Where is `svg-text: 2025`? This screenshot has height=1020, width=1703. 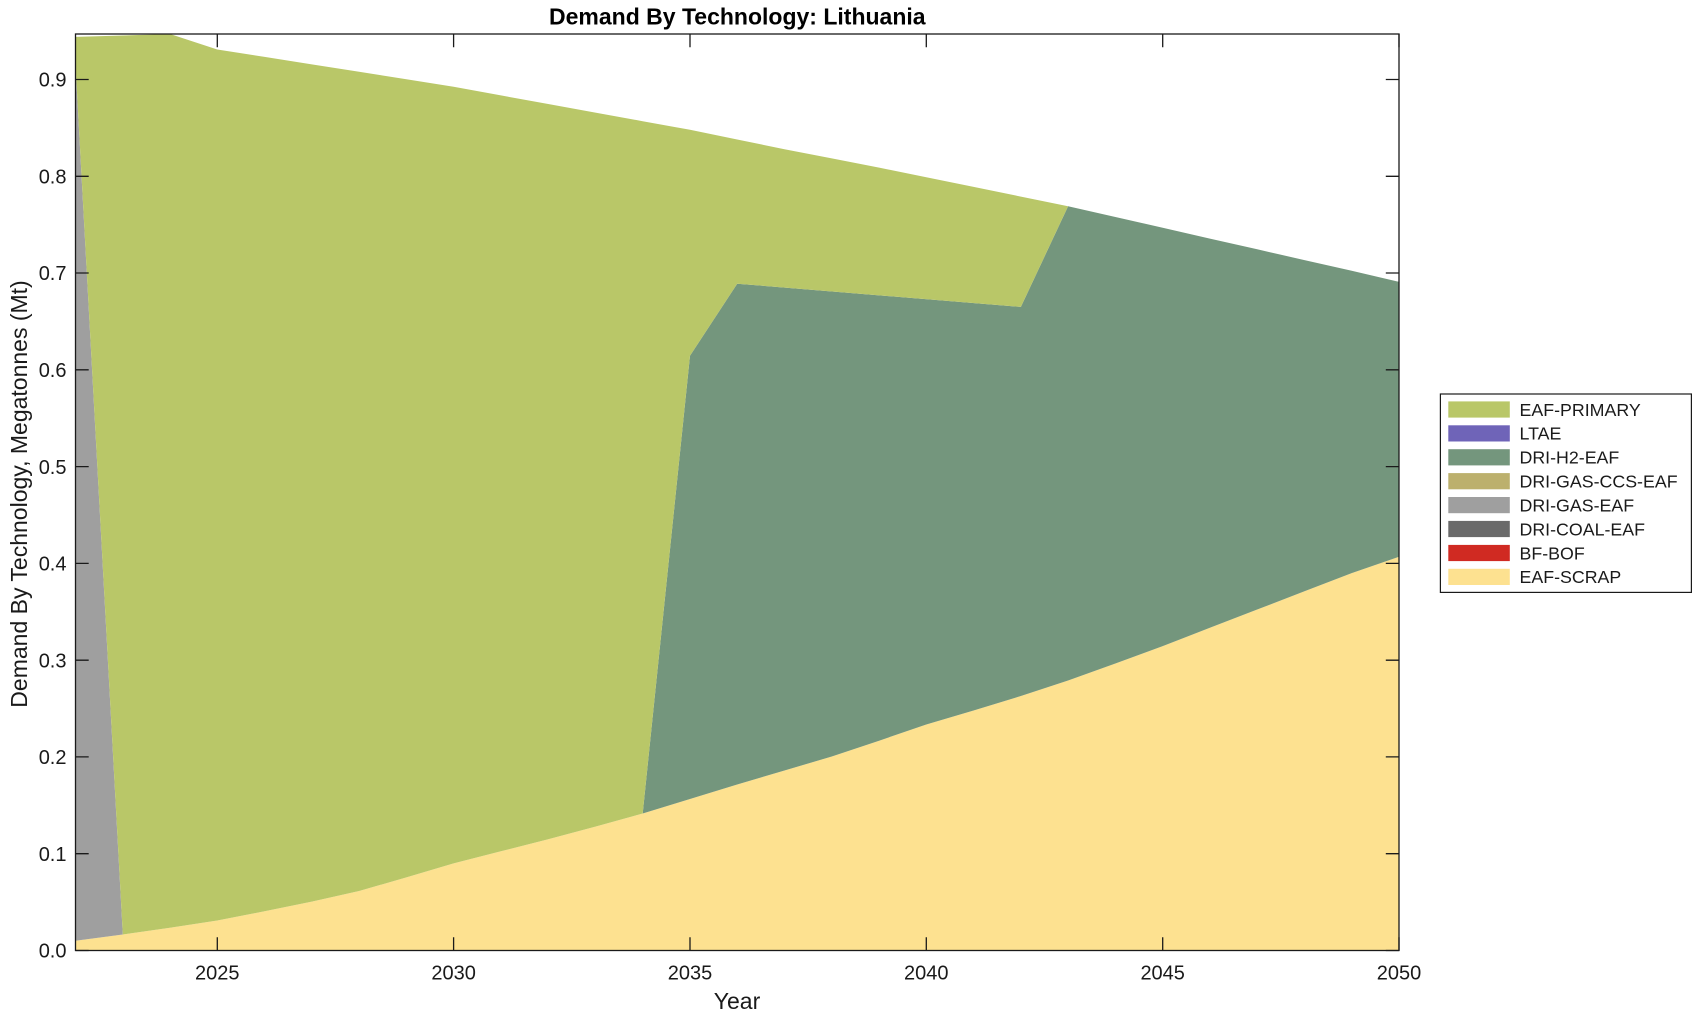
svg-text: 2025 is located at coordinates (217, 974).